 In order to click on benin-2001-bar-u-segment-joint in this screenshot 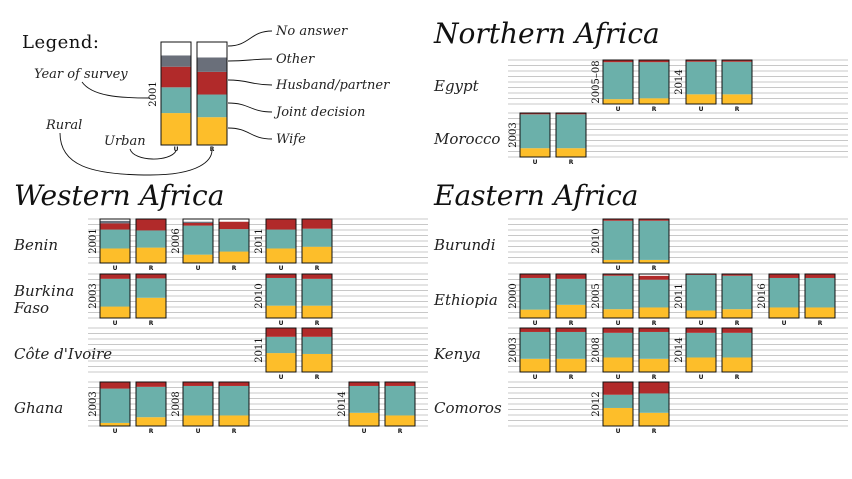, I will do `click(115, 239)`.